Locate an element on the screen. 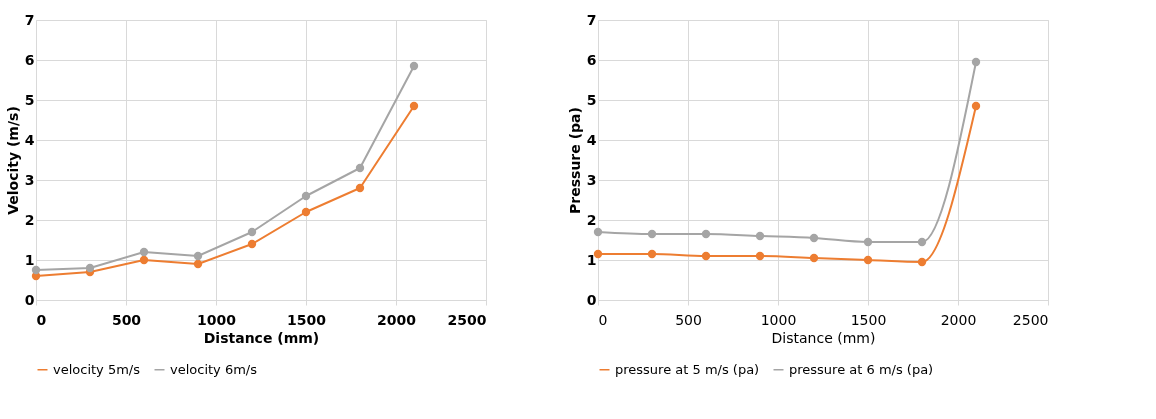  legend-label: velocity 6m/s is located at coordinates (214, 369).